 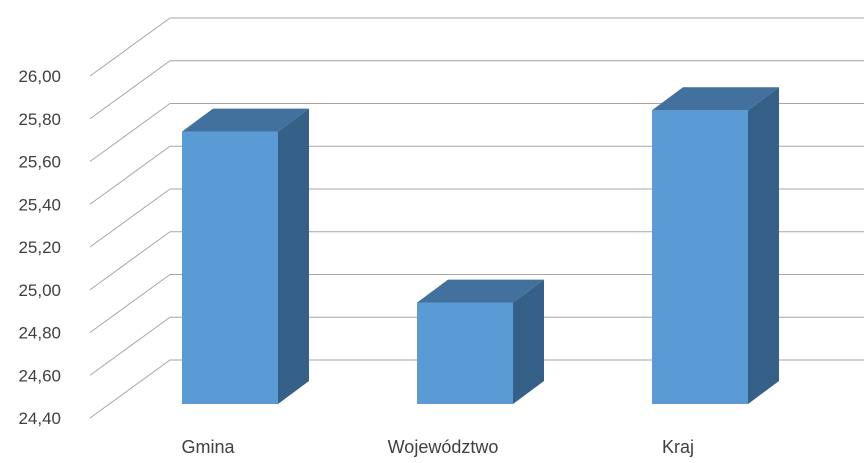 I want to click on x-axis-categories: Gmina Województwo Kraj, so click(x=437, y=447).